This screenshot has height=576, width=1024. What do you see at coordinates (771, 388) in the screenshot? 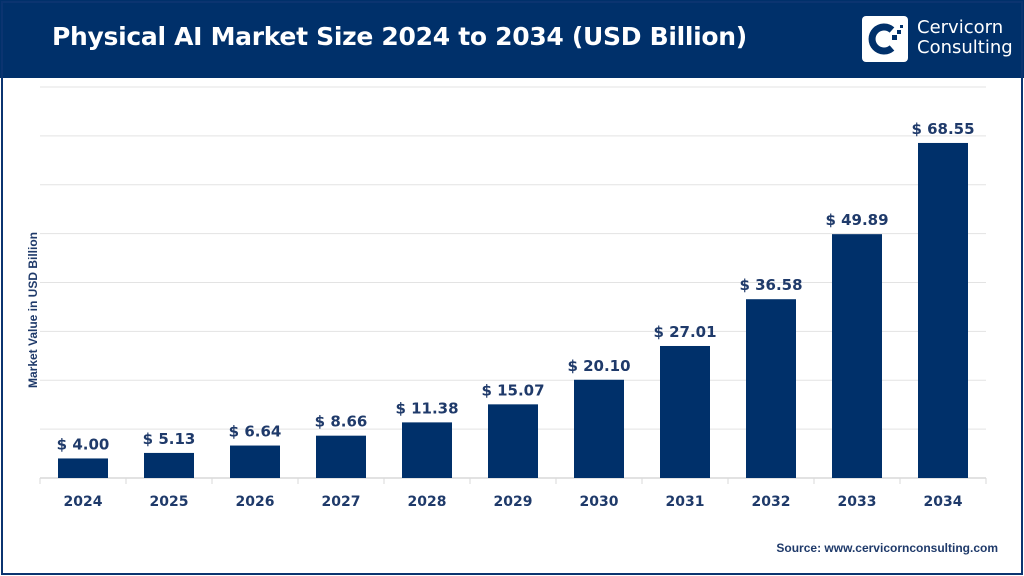
I see `bar-2032` at bounding box center [771, 388].